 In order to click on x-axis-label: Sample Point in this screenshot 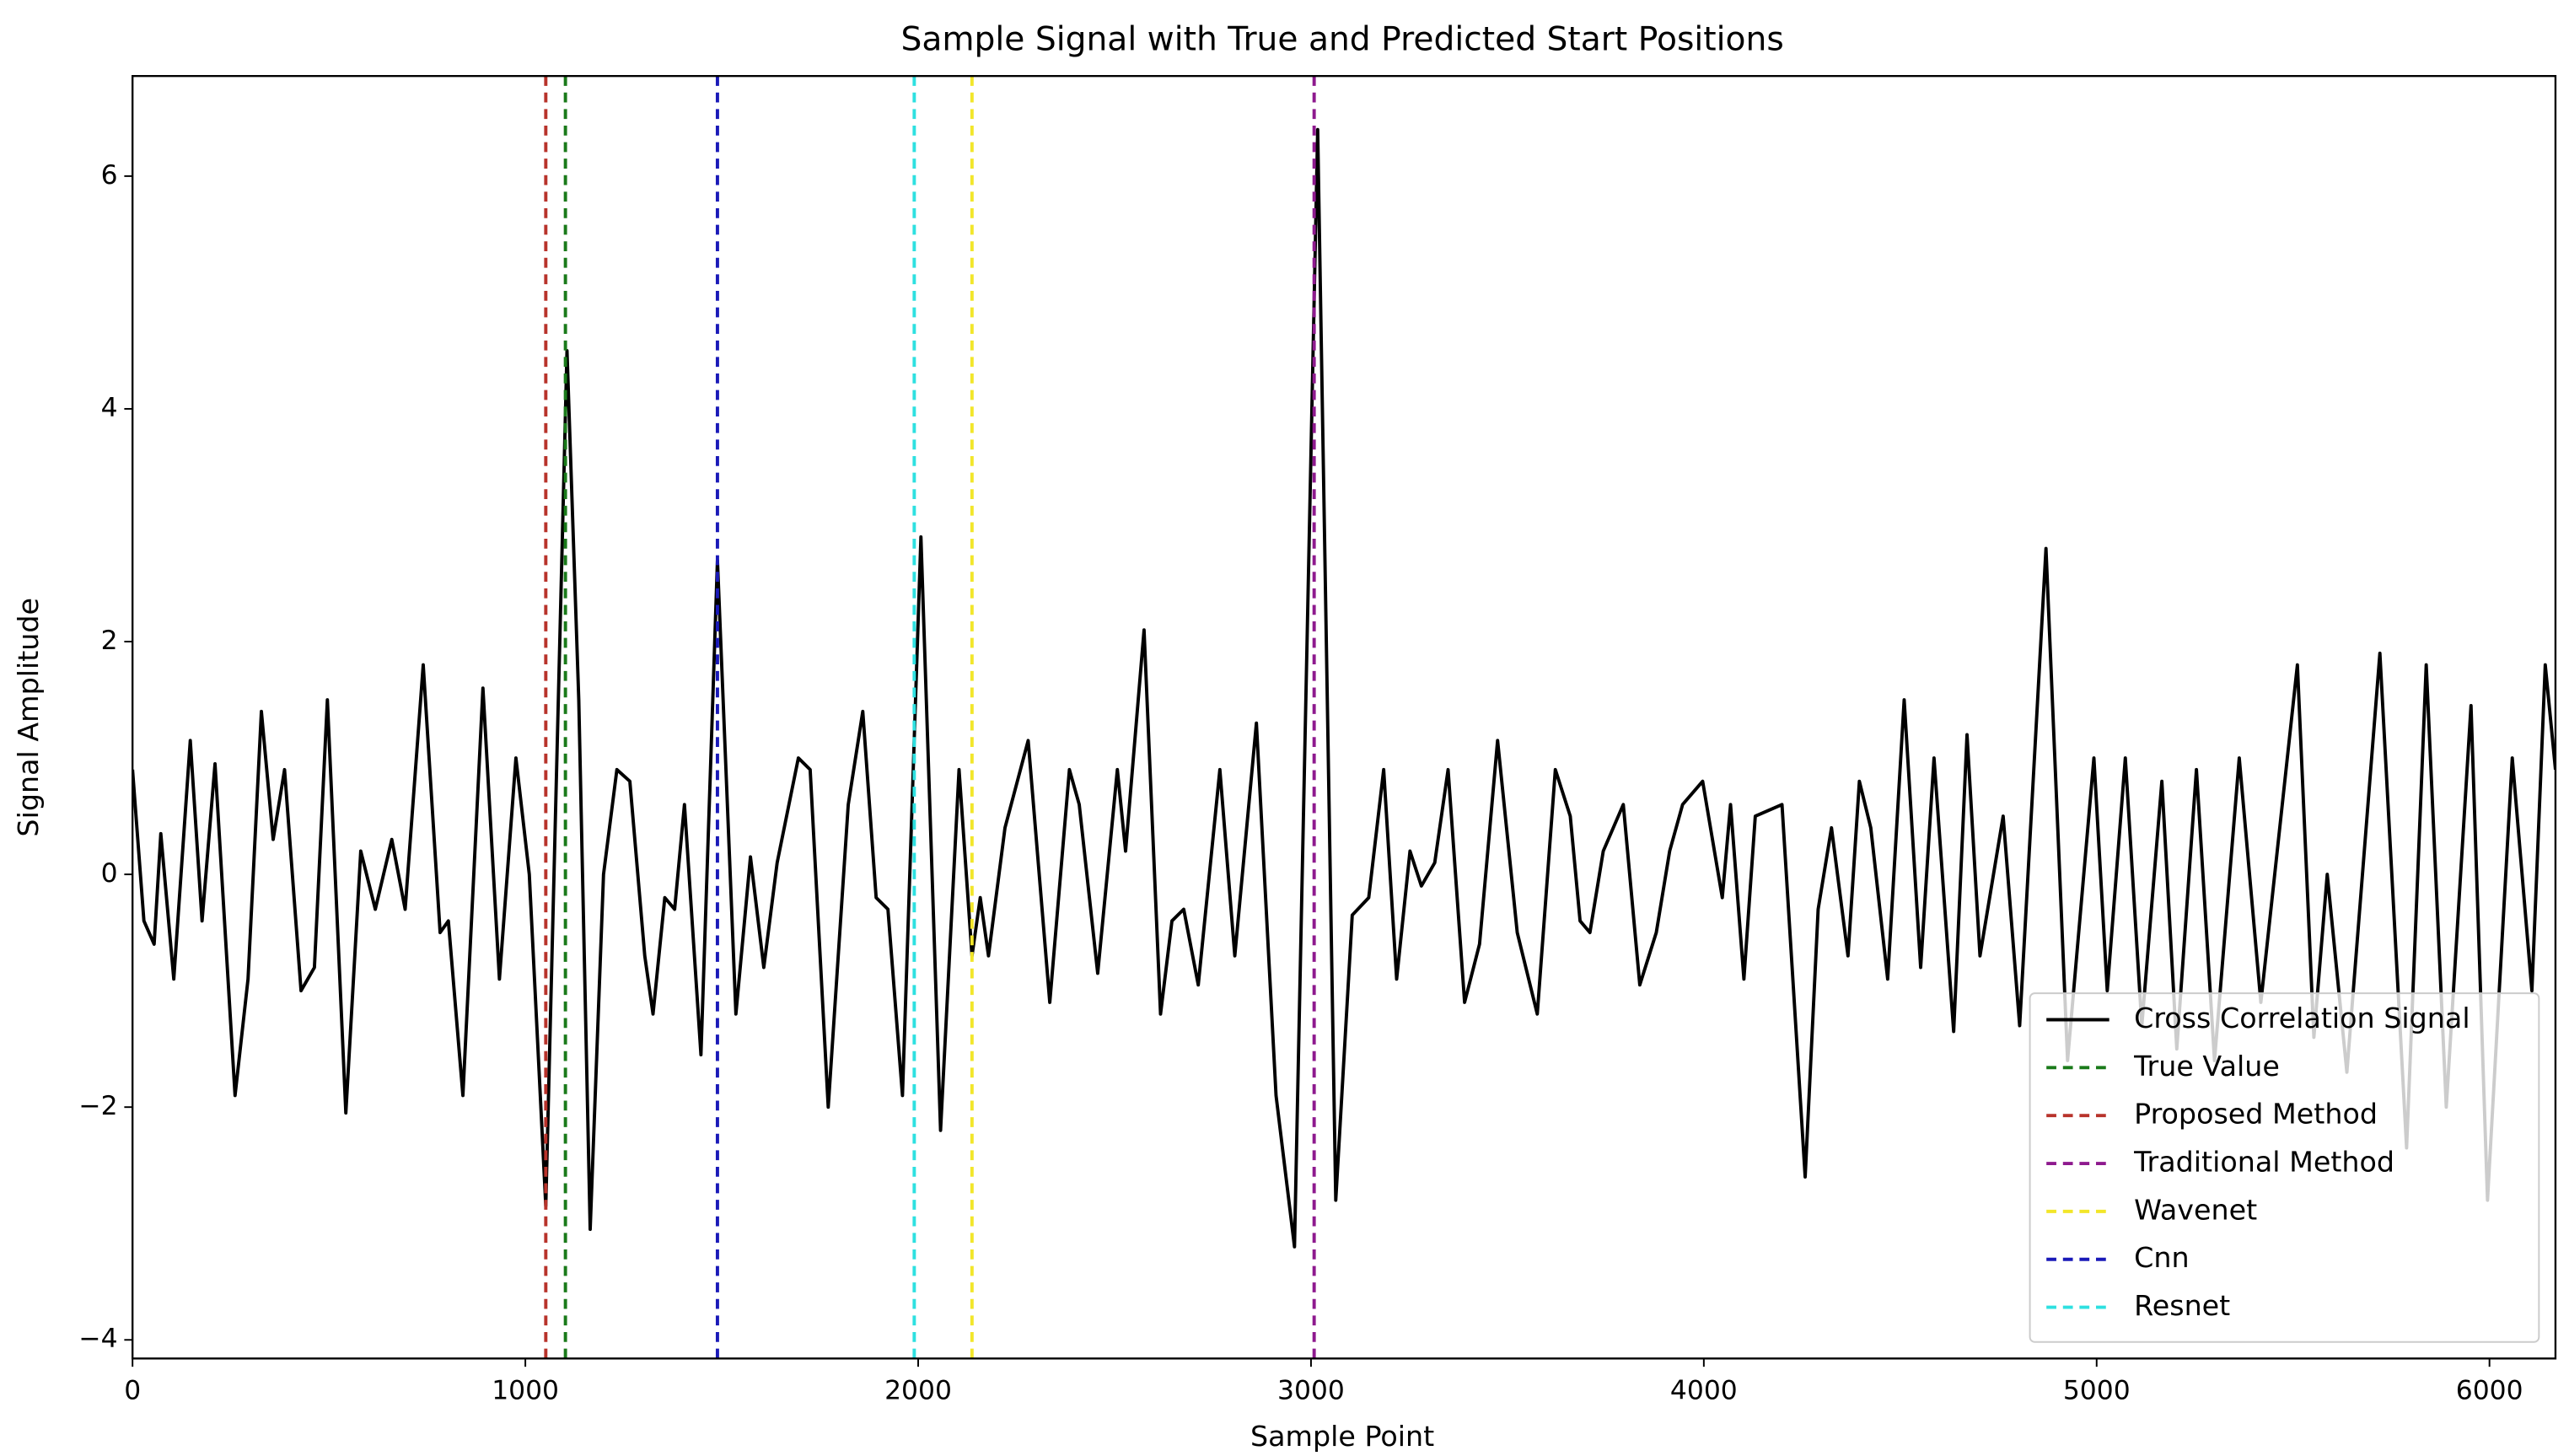, I will do `click(1342, 1436)`.